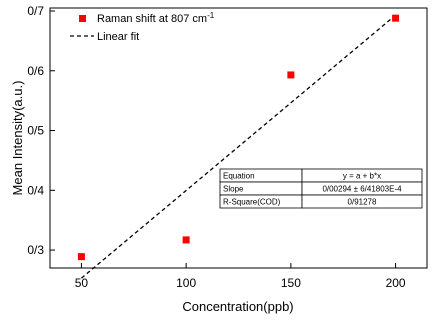  What do you see at coordinates (362, 189) in the screenshot?
I see `fit-table-value: 0/00294 ± 6/41803E-4` at bounding box center [362, 189].